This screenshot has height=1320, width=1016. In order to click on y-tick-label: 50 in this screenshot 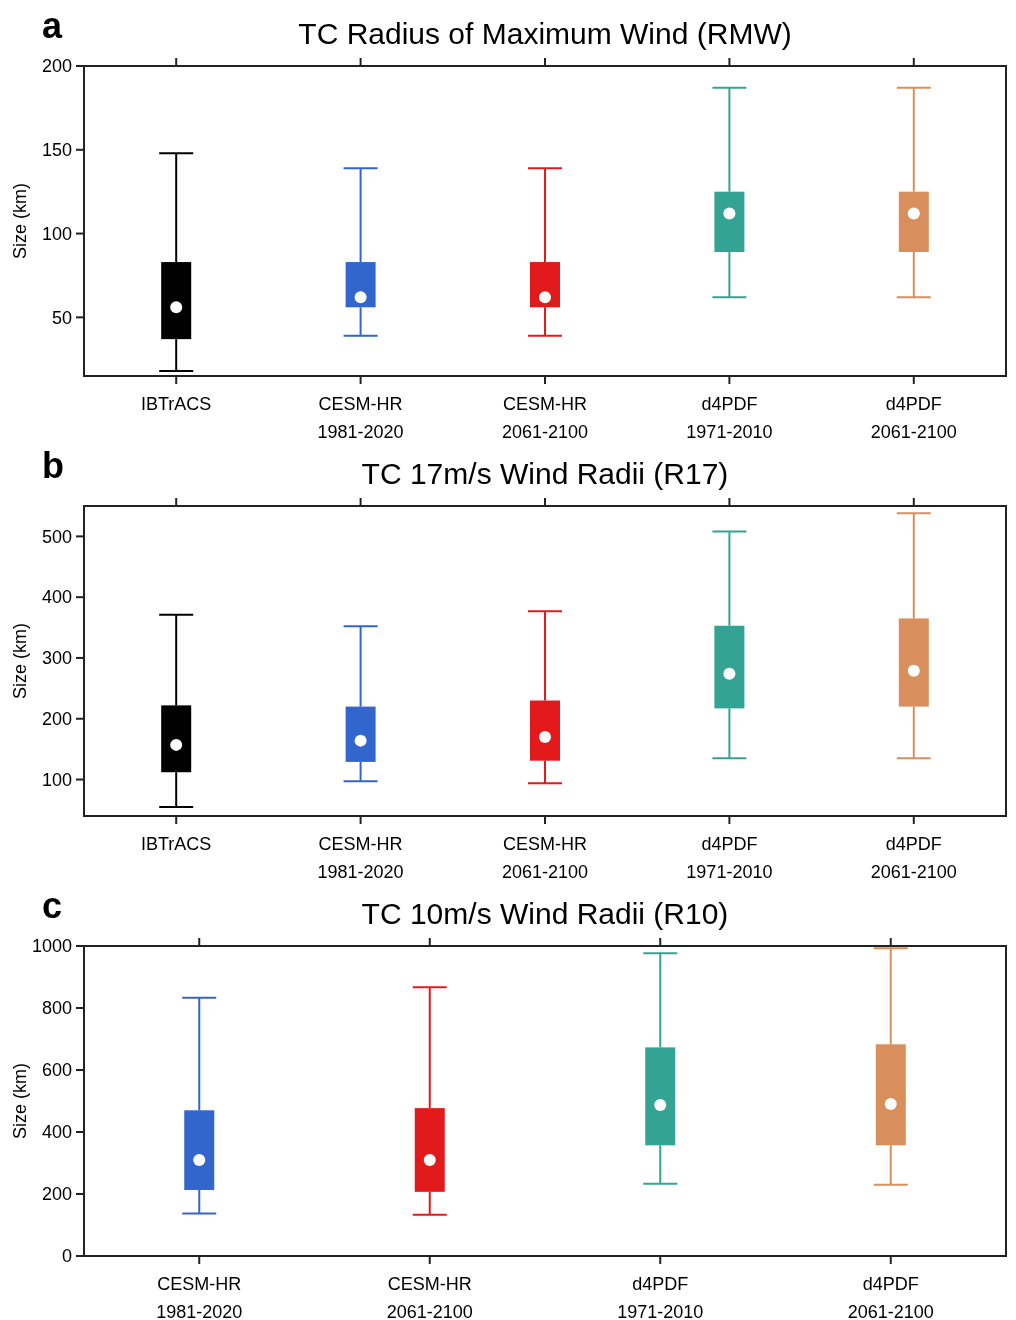, I will do `click(61, 317)`.